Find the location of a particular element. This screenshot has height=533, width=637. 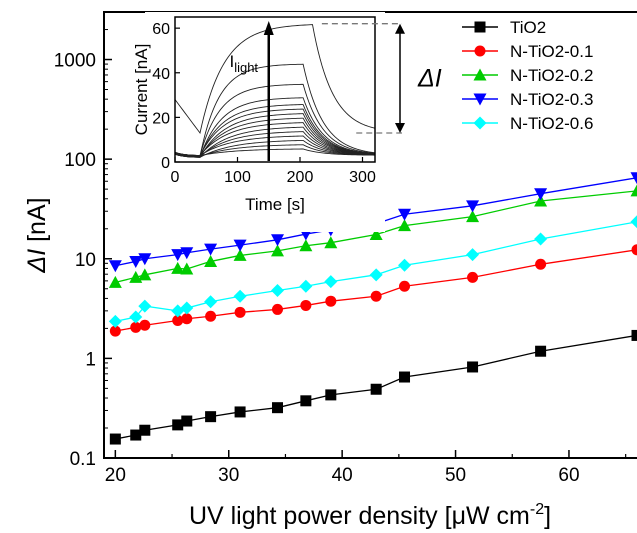

y-tick-label: 1 is located at coordinates (90, 359).